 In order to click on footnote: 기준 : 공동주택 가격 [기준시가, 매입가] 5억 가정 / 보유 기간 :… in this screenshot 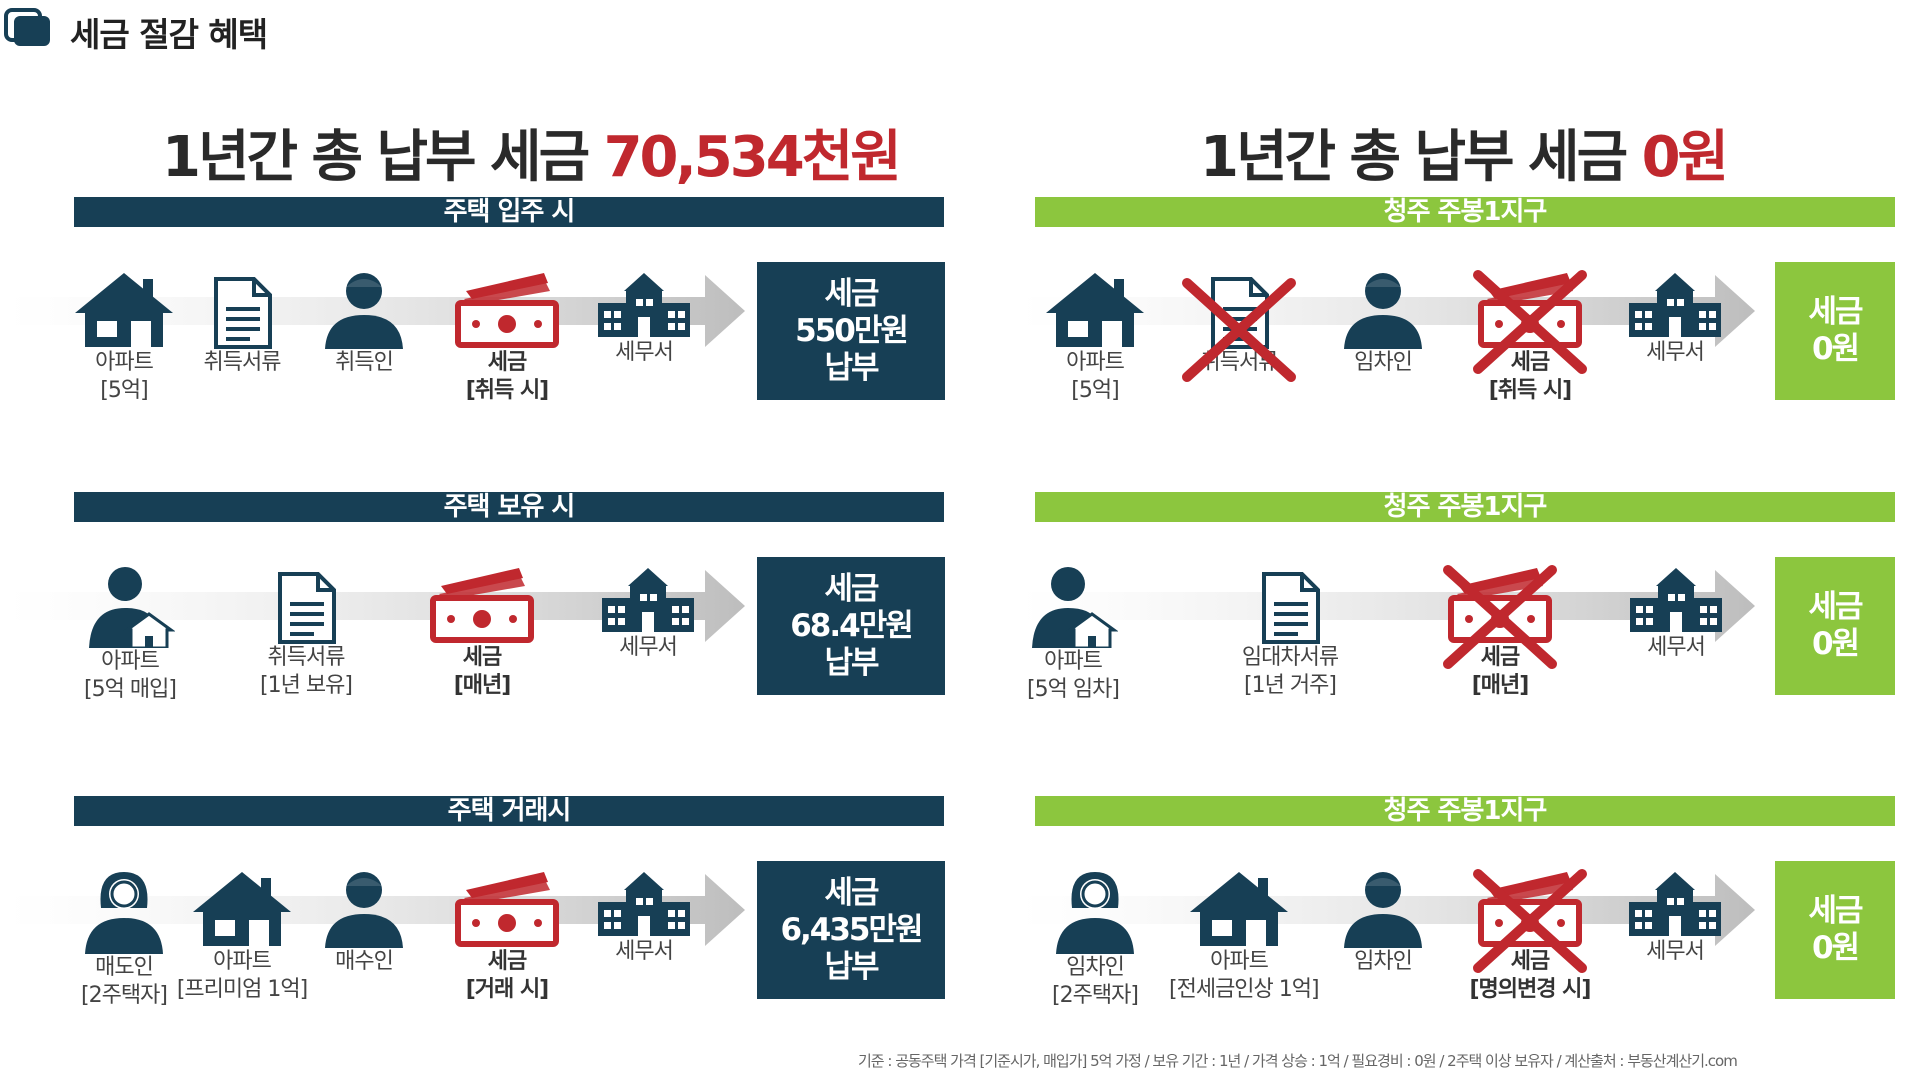, I will do `click(1298, 1061)`.